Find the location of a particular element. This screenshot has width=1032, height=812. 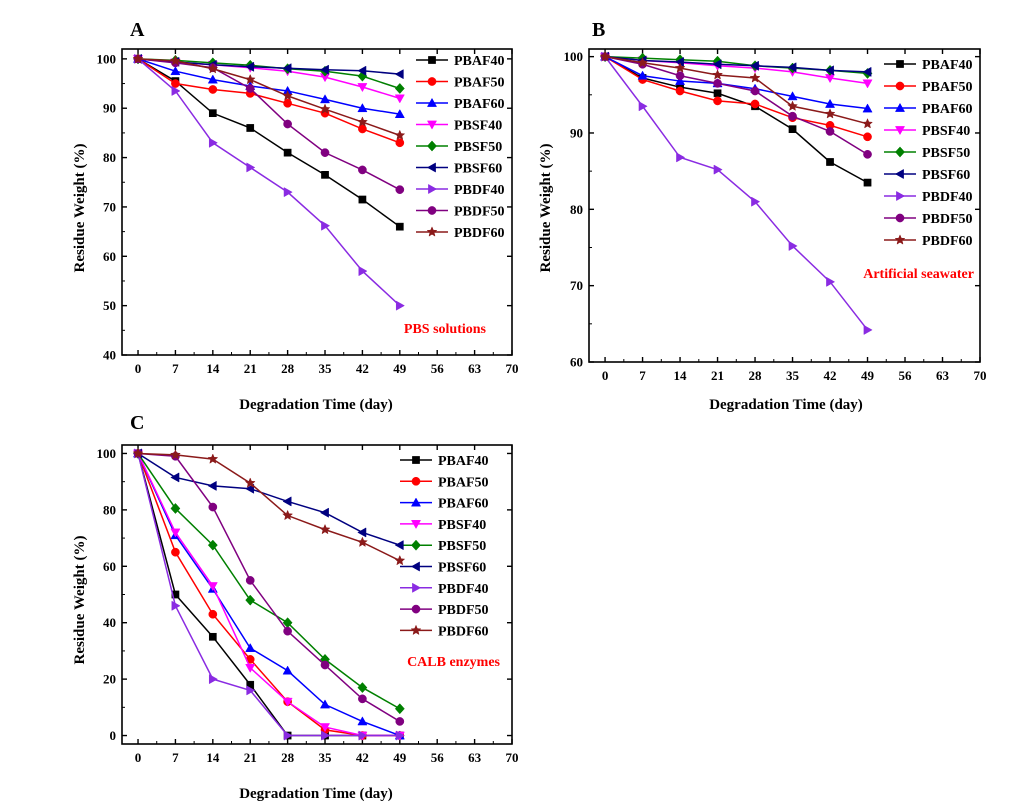

panel-b-x-tick-label: 21 is located at coordinates (717, 375).